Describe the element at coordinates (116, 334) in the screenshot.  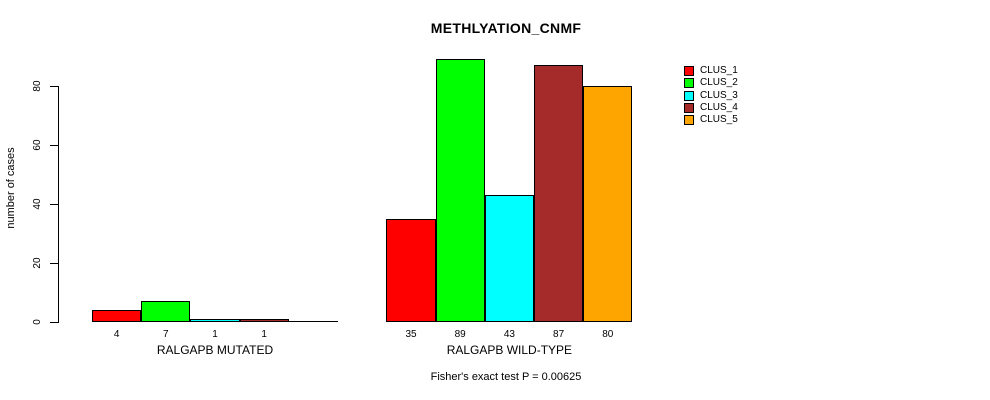
I see `bar-value-label: 4` at that location.